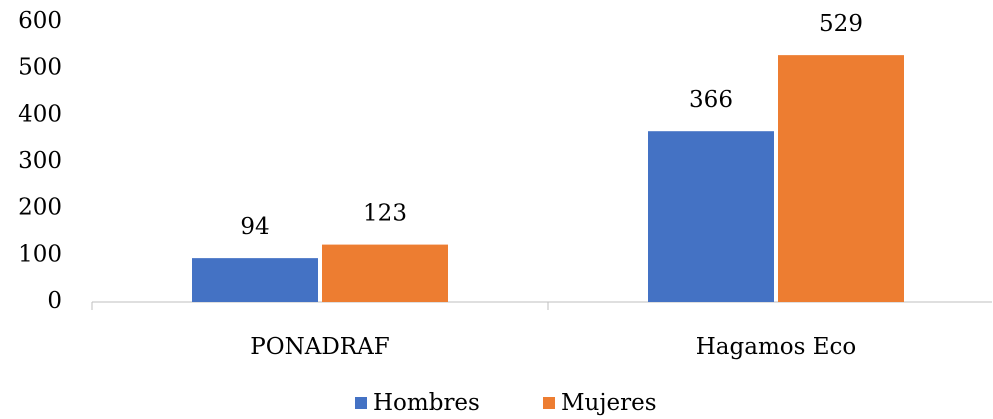 This screenshot has width=993, height=419. What do you see at coordinates (54, 301) in the screenshot?
I see `y-tick-label: 0` at bounding box center [54, 301].